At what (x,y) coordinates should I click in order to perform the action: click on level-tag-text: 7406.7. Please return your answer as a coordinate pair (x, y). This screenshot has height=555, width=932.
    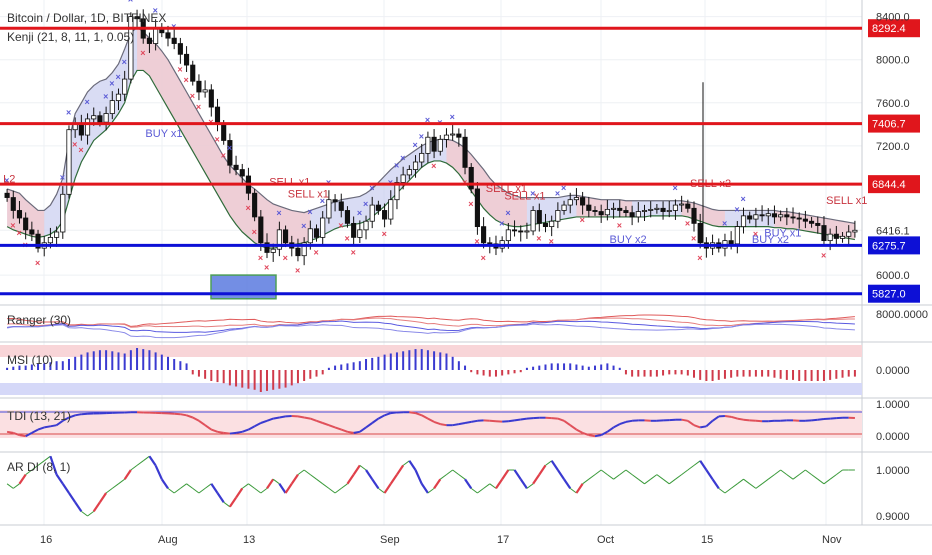
    Looking at the image, I should click on (889, 125).